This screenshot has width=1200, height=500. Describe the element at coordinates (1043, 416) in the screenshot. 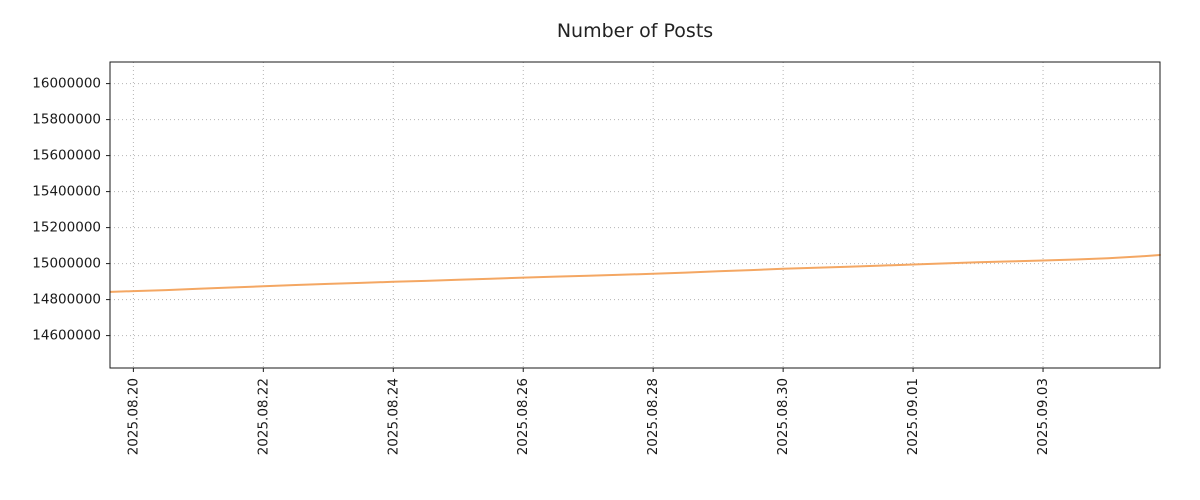

I see `x-tick-label: 2025.09.03` at that location.